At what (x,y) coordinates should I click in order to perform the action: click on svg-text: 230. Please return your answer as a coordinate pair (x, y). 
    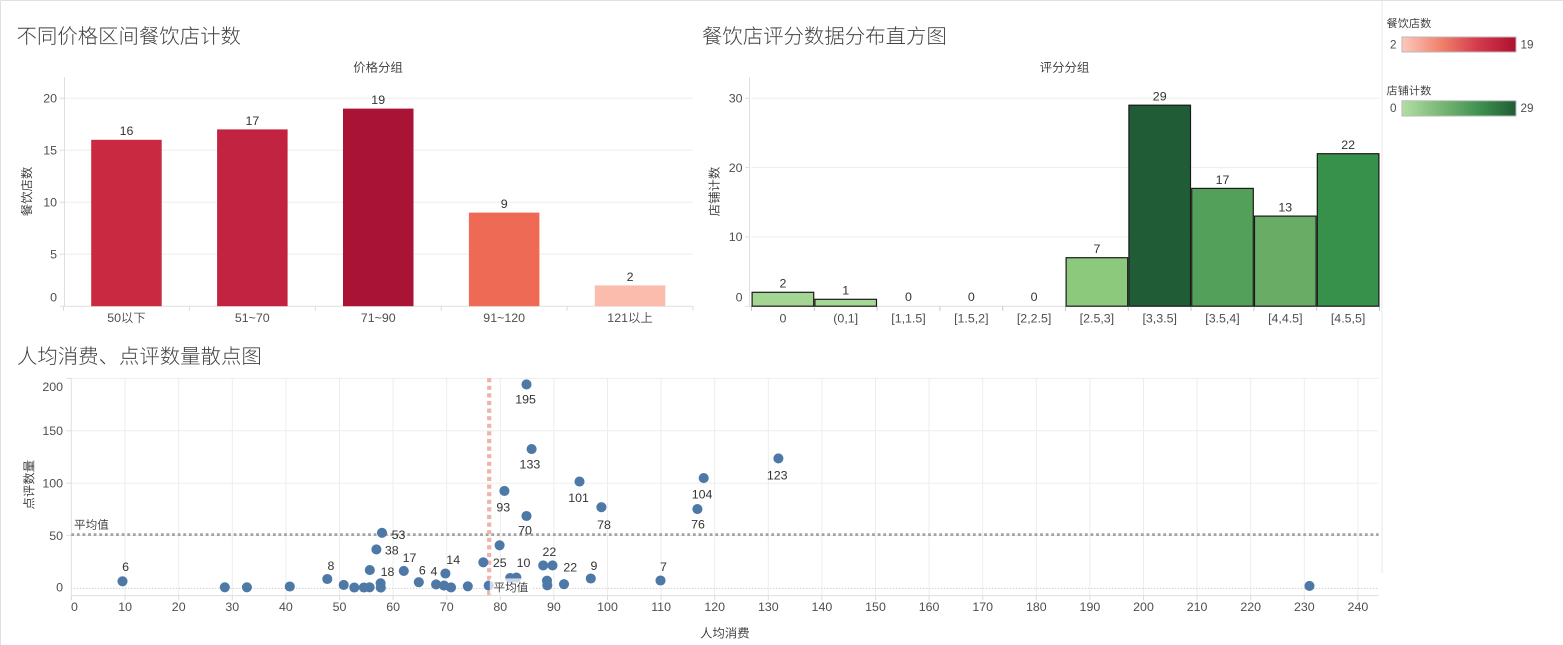
    Looking at the image, I should click on (1304, 607).